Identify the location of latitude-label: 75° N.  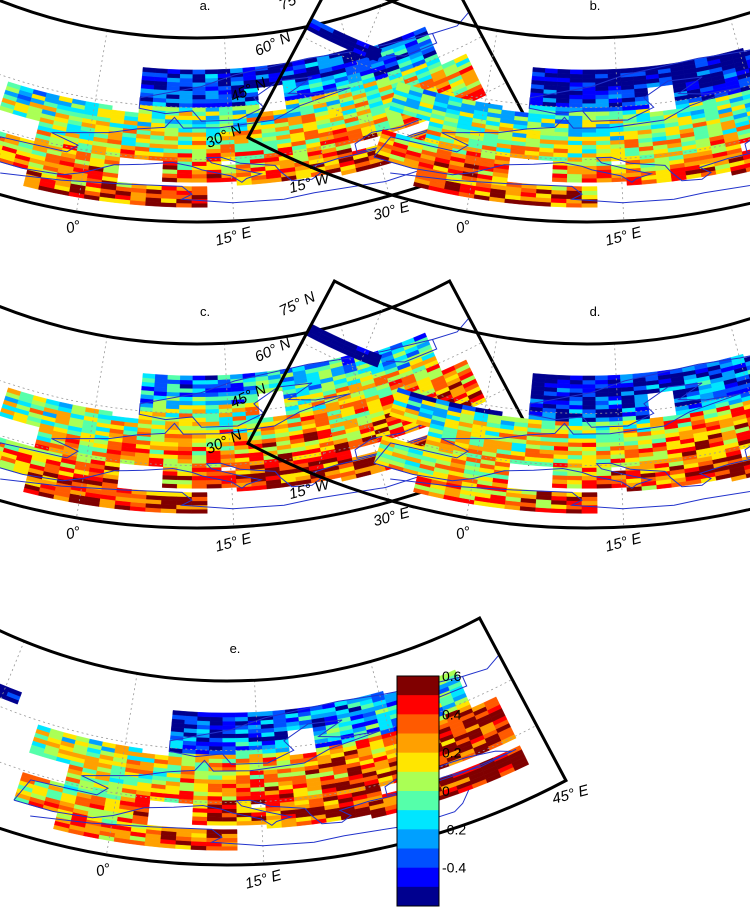
(297, 7).